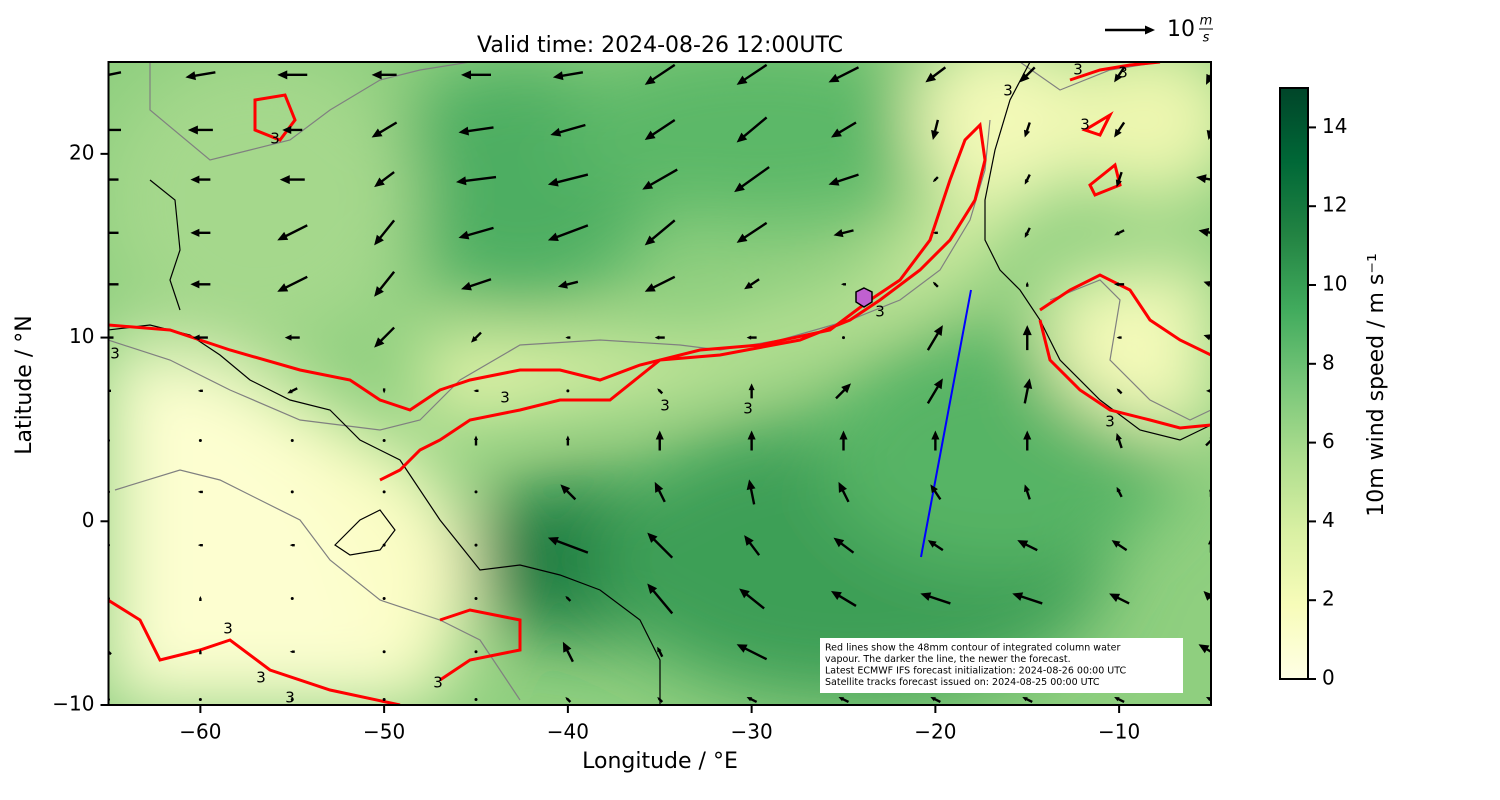  Describe the element at coordinates (1334, 205) in the screenshot. I see `colorbar-tick-label: 12` at that location.